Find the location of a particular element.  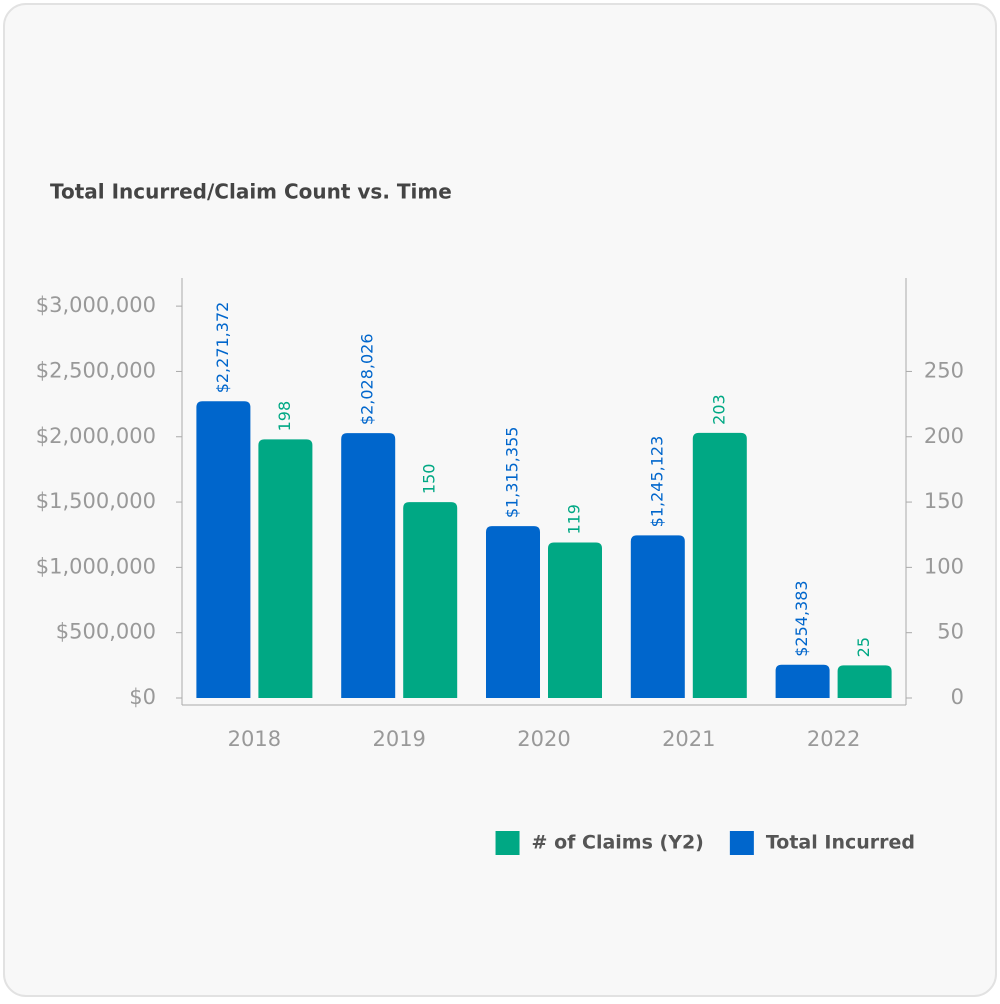

value-label: 119 is located at coordinates (574, 519).